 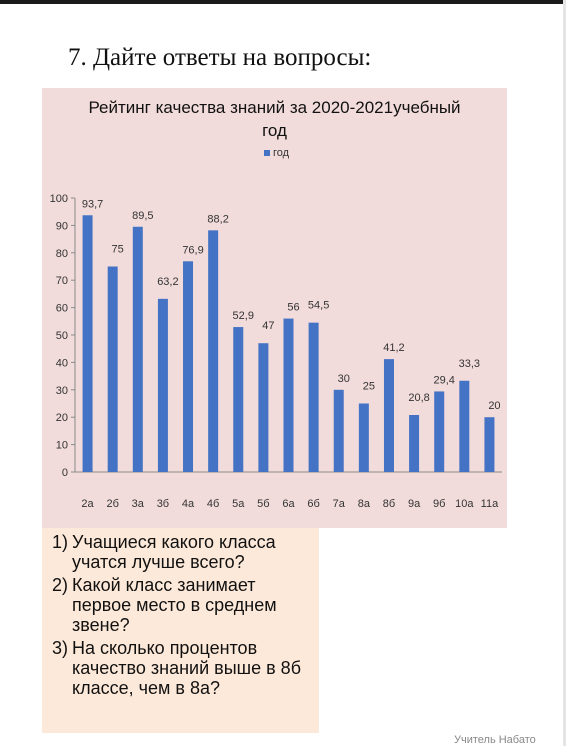 I want to click on y-tick-label: 30, so click(x=62, y=391).